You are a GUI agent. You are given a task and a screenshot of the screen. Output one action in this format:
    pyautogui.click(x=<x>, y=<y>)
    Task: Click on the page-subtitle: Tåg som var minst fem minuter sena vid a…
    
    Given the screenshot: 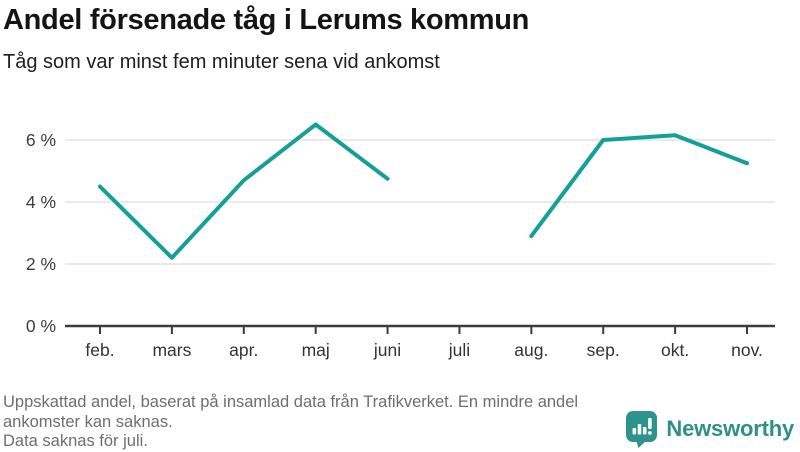 What is the action you would take?
    pyautogui.click(x=221, y=62)
    